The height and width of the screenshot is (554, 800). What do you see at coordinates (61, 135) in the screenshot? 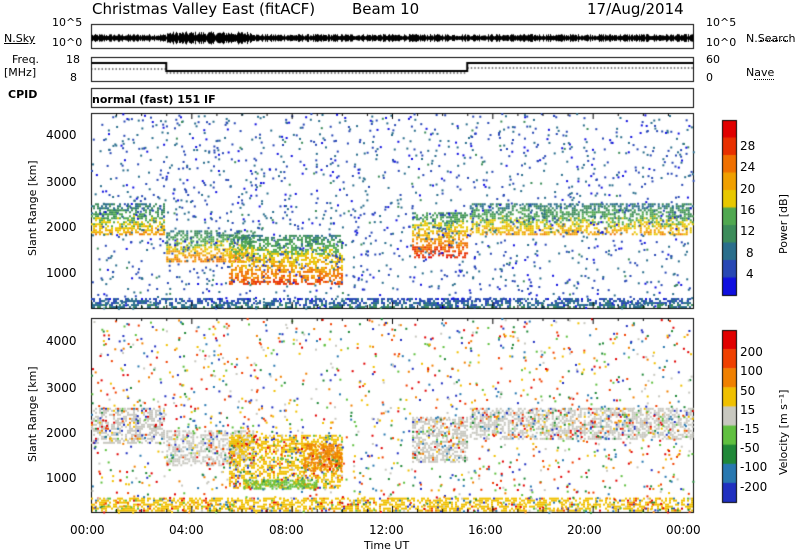
I see `power-ytick: 4000` at bounding box center [61, 135].